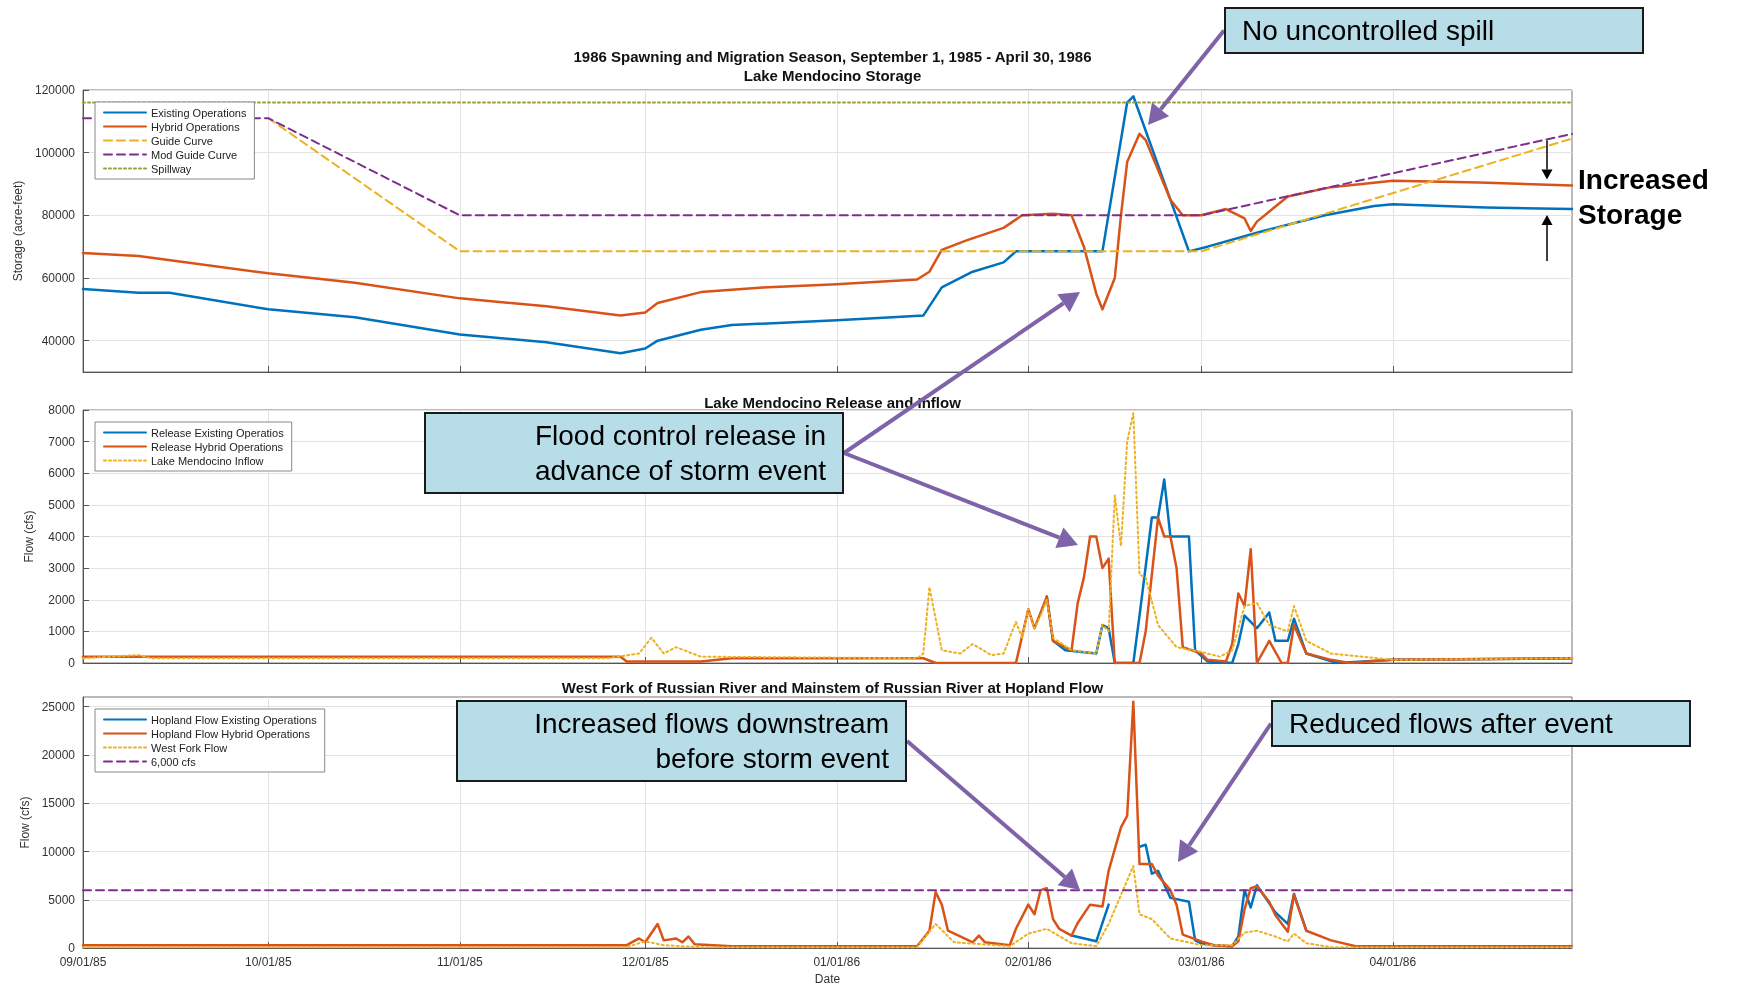  Describe the element at coordinates (62, 536) in the screenshot. I see `y-tick-label: 4000` at that location.